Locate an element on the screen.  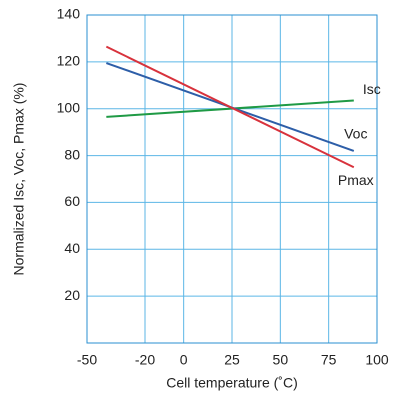
x-tick-label: -50 is located at coordinates (87, 360).